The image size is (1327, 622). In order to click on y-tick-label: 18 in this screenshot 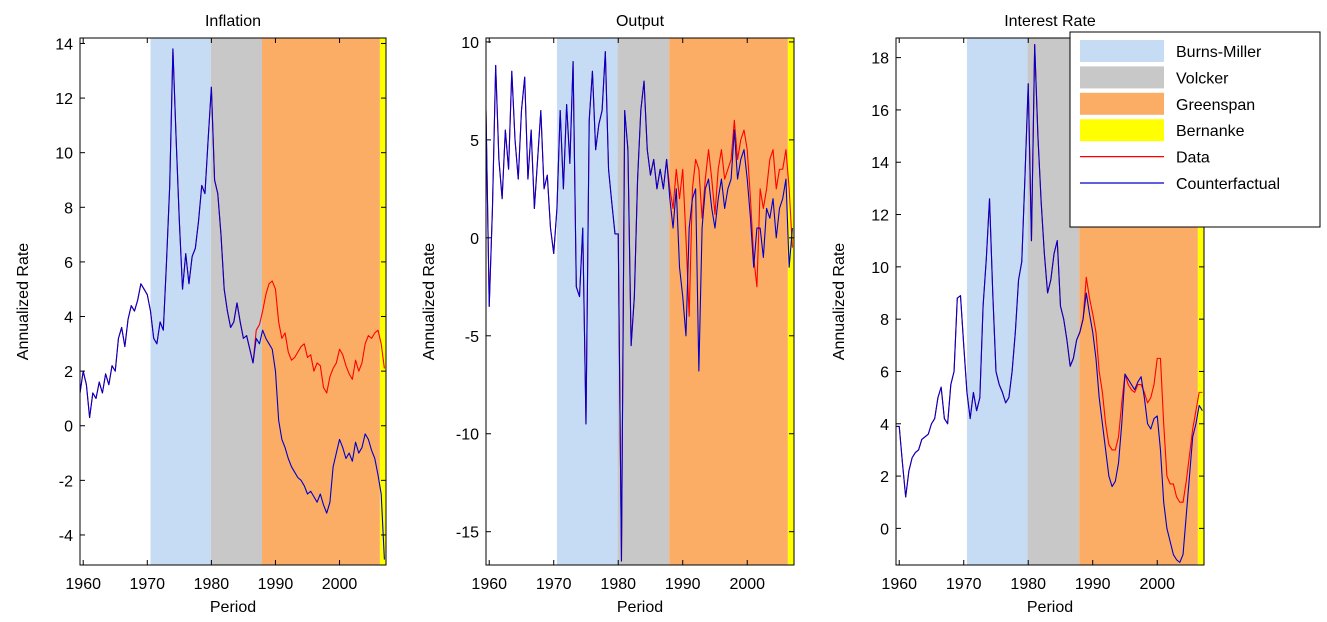, I will do `click(880, 59)`.